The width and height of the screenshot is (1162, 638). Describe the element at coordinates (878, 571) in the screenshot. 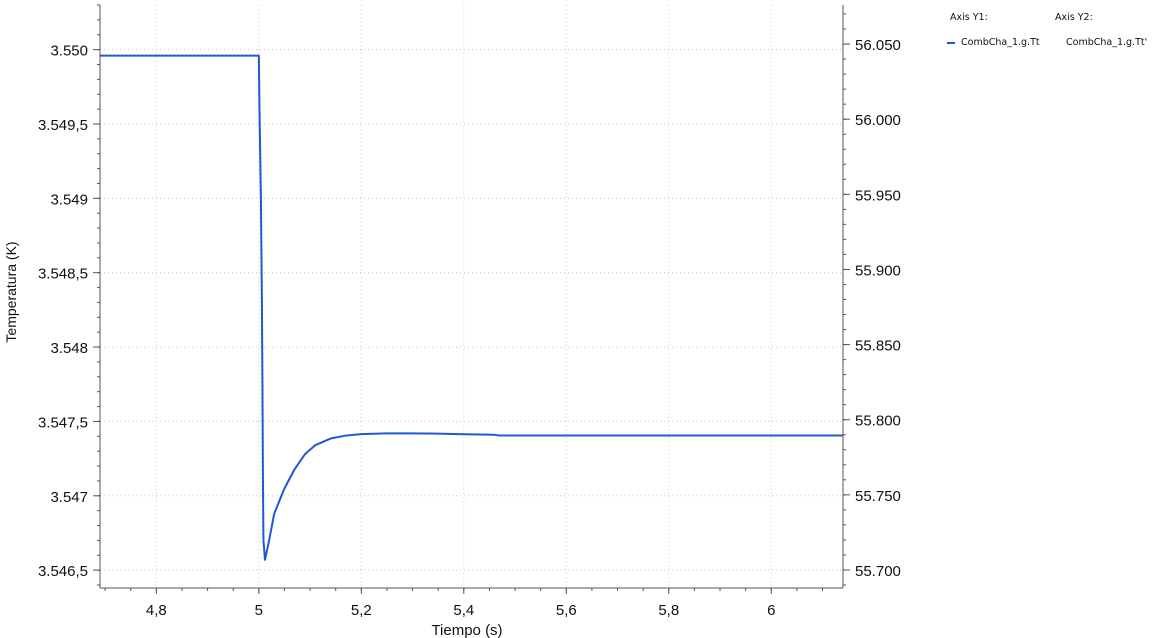

I see `y2-tick-label: 55.700` at that location.